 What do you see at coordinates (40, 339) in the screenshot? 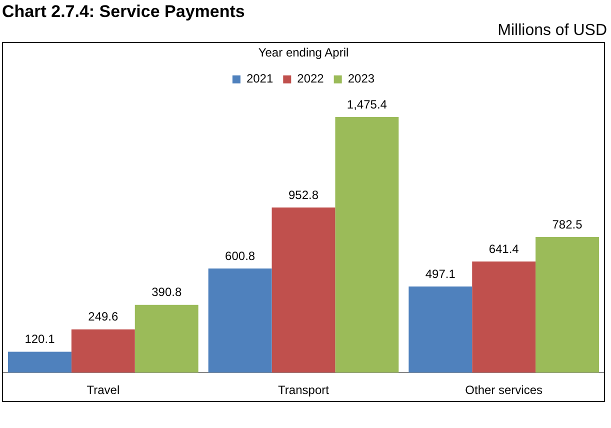
I see `data-label: 120.1` at bounding box center [40, 339].